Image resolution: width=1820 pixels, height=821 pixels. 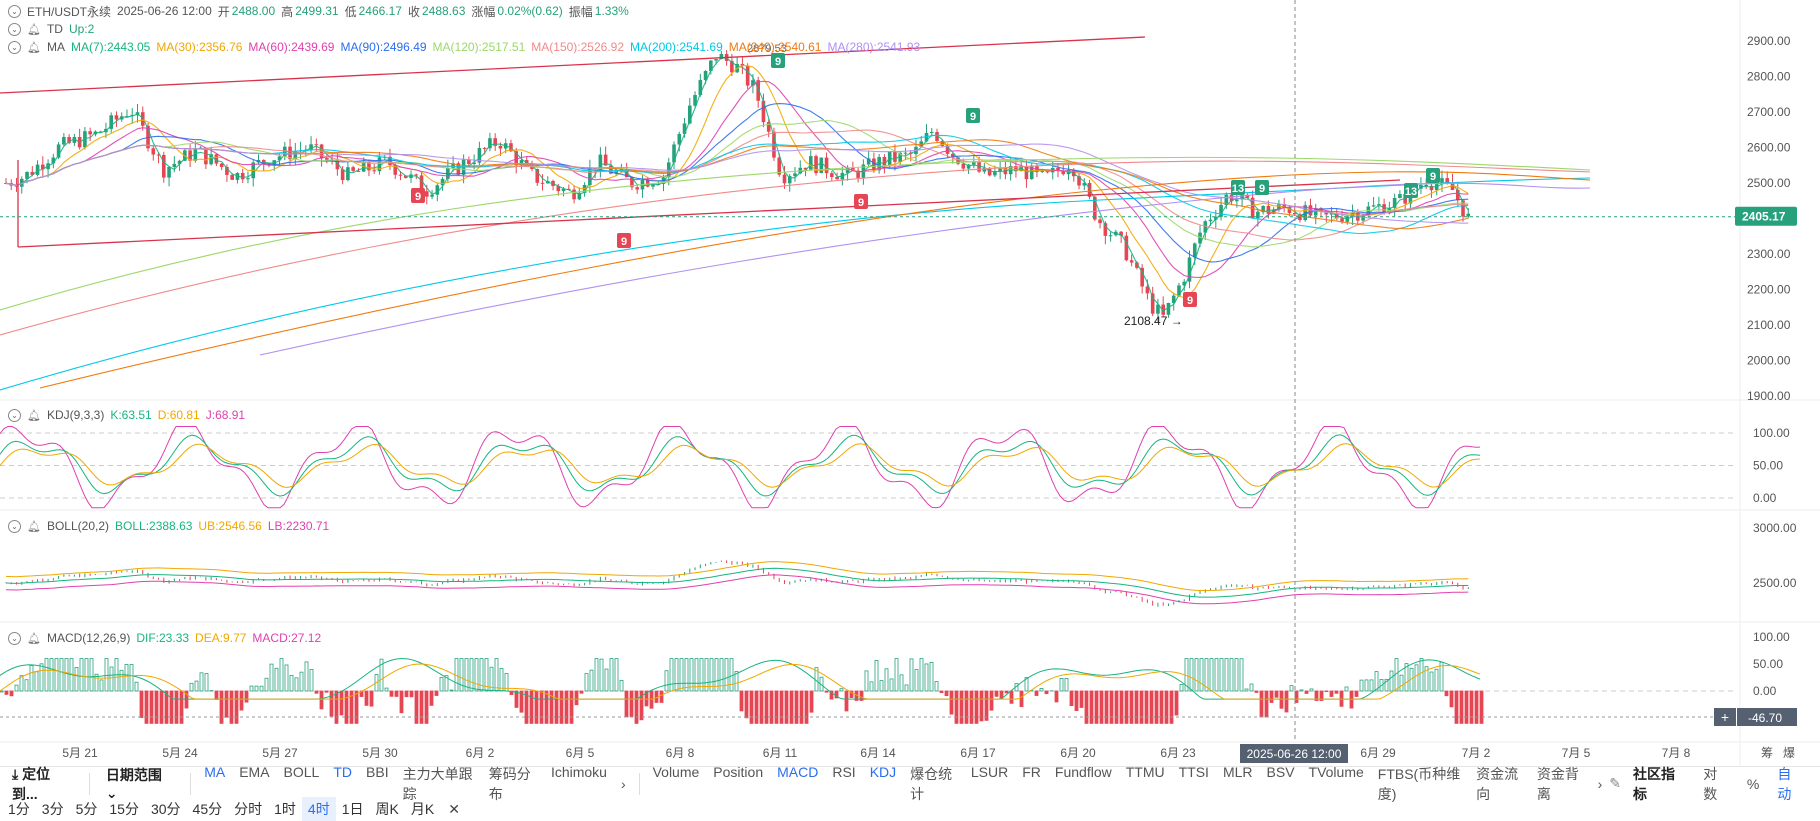 What do you see at coordinates (680, 753) in the screenshot?
I see `time-tick-label: 6月 8` at bounding box center [680, 753].